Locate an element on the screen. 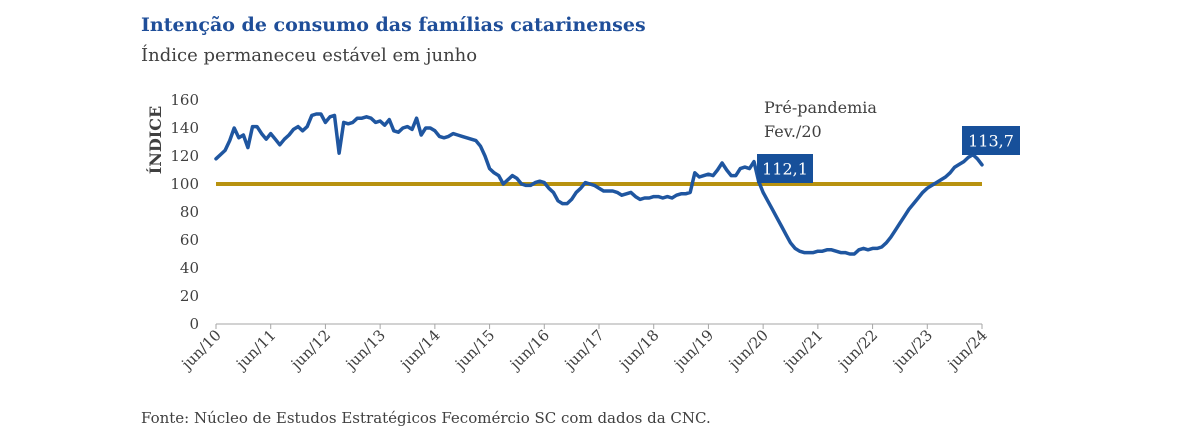 The height and width of the screenshot is (442, 1189). y-axis-label: ÍNDICE is located at coordinates (155, 140).